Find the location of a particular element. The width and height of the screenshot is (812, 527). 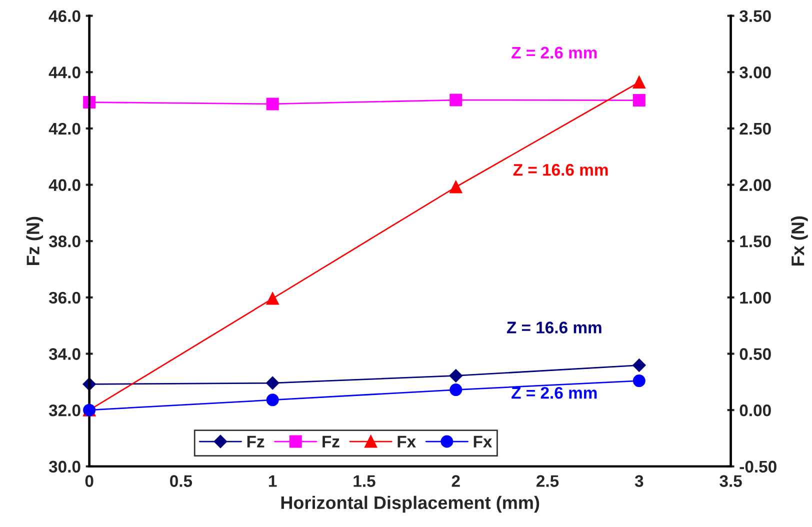

x-tick-label: 0 is located at coordinates (89, 481).